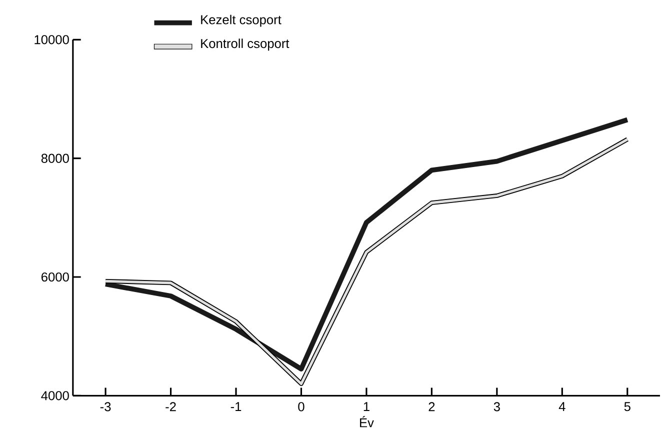 Image resolution: width=661 pixels, height=443 pixels. I want to click on y-tick-label: 8000, so click(55, 158).